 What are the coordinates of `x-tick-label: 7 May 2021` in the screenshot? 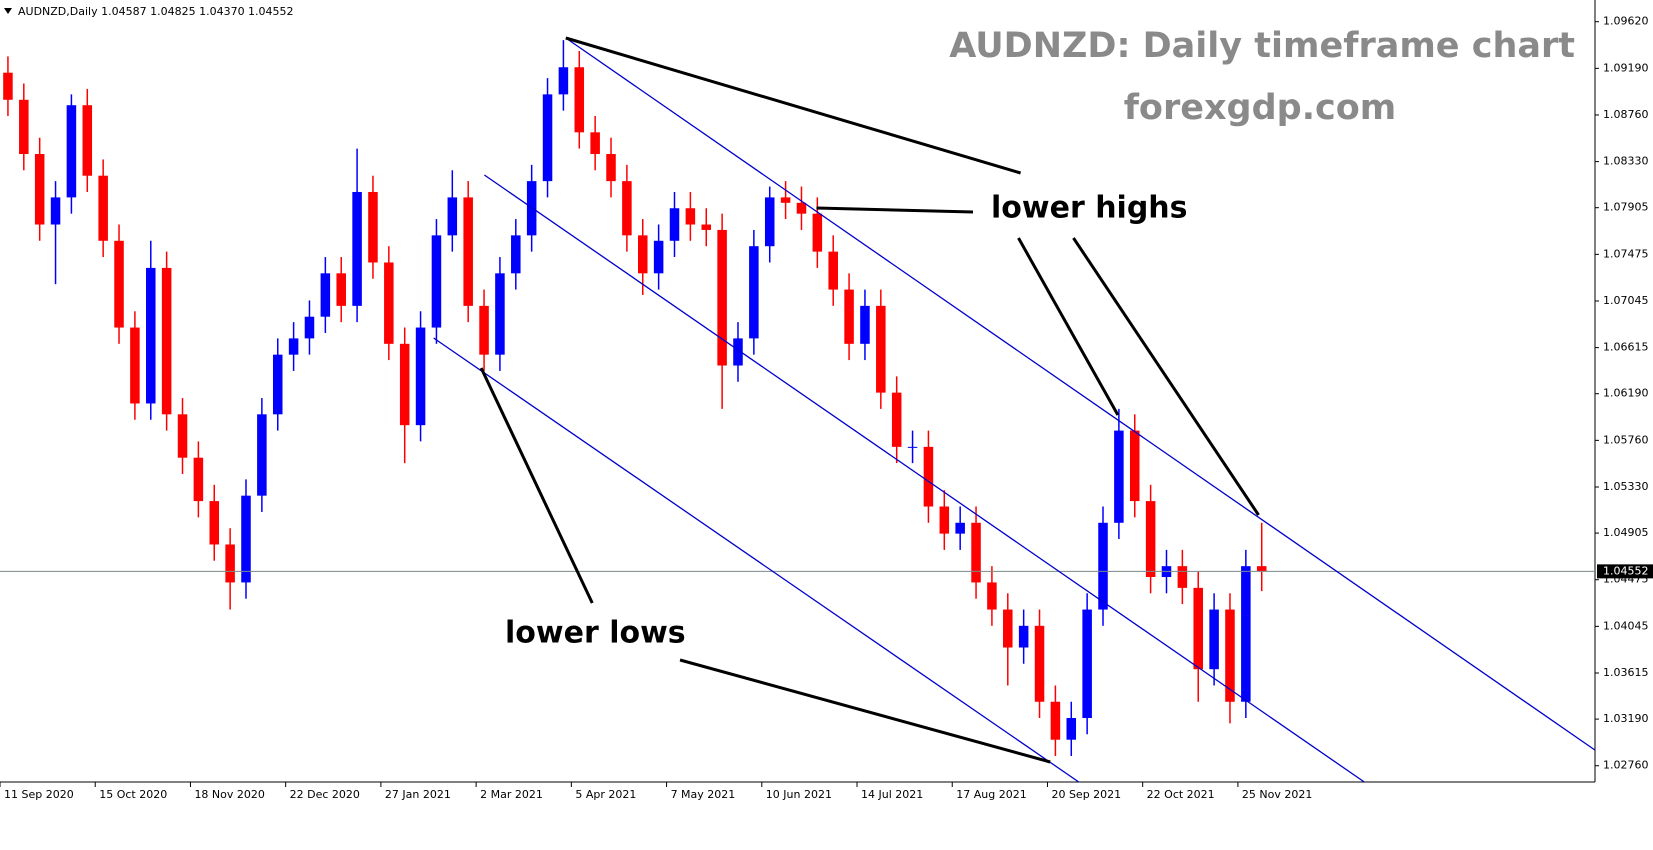 It's located at (703, 794).